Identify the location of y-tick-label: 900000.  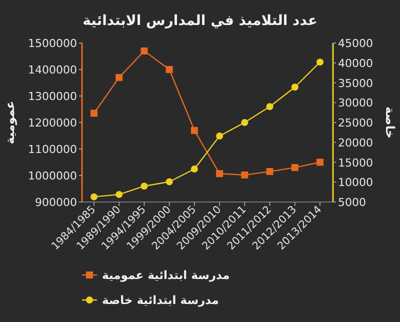
(56, 202).